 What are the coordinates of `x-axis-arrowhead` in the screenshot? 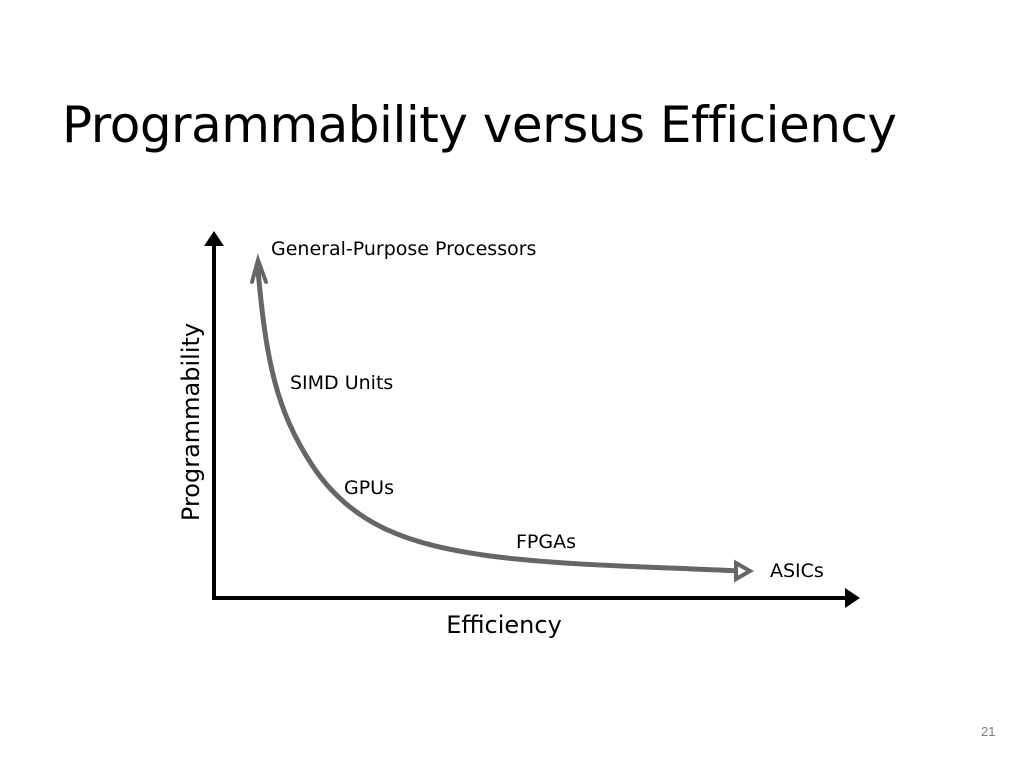 It's located at (852, 598).